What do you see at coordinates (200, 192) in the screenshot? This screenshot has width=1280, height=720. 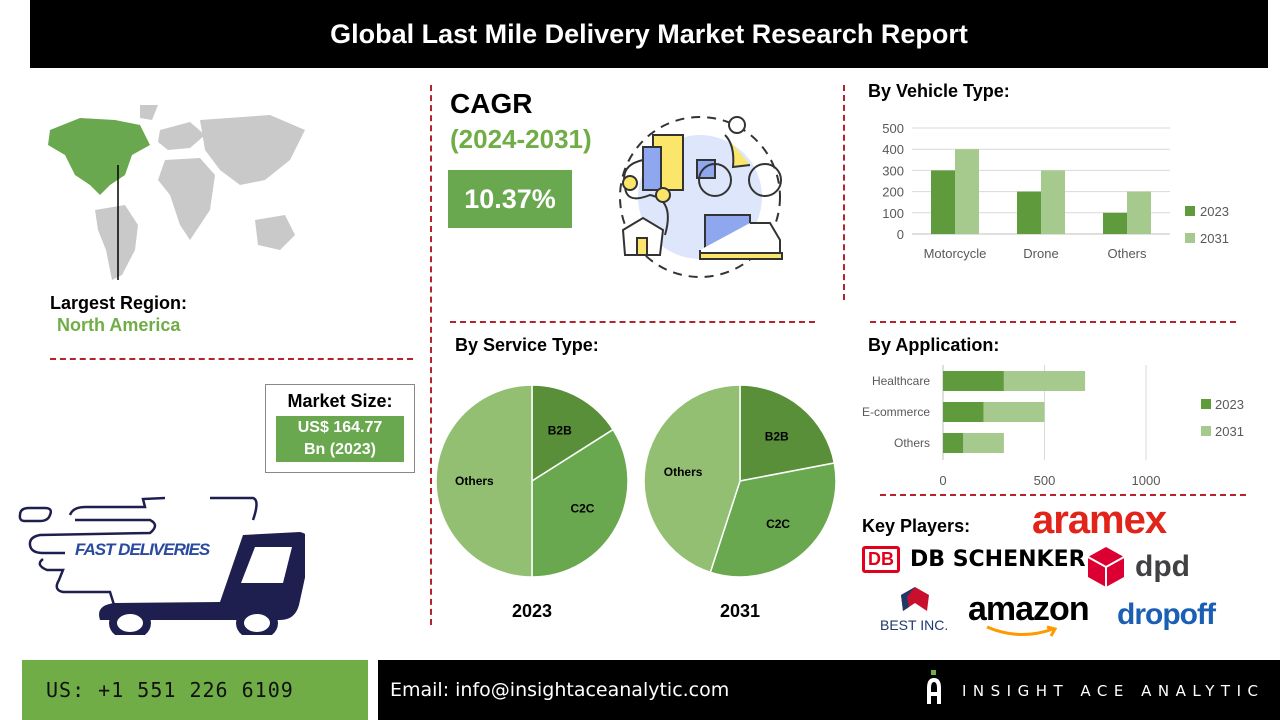 I see `other-continents` at bounding box center [200, 192].